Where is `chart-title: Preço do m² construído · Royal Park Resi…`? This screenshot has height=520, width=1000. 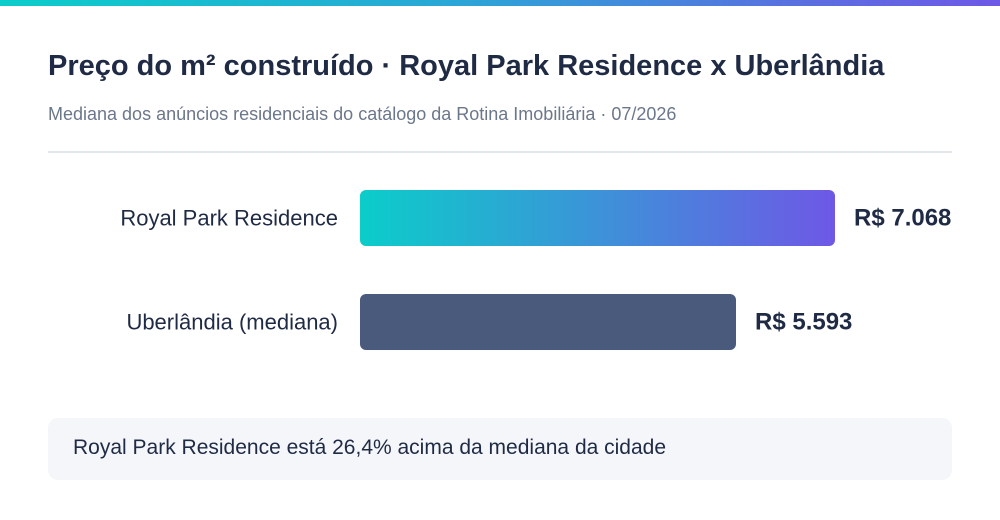
chart-title: Preço do m² construído · Royal Park Resi… is located at coordinates (466, 66).